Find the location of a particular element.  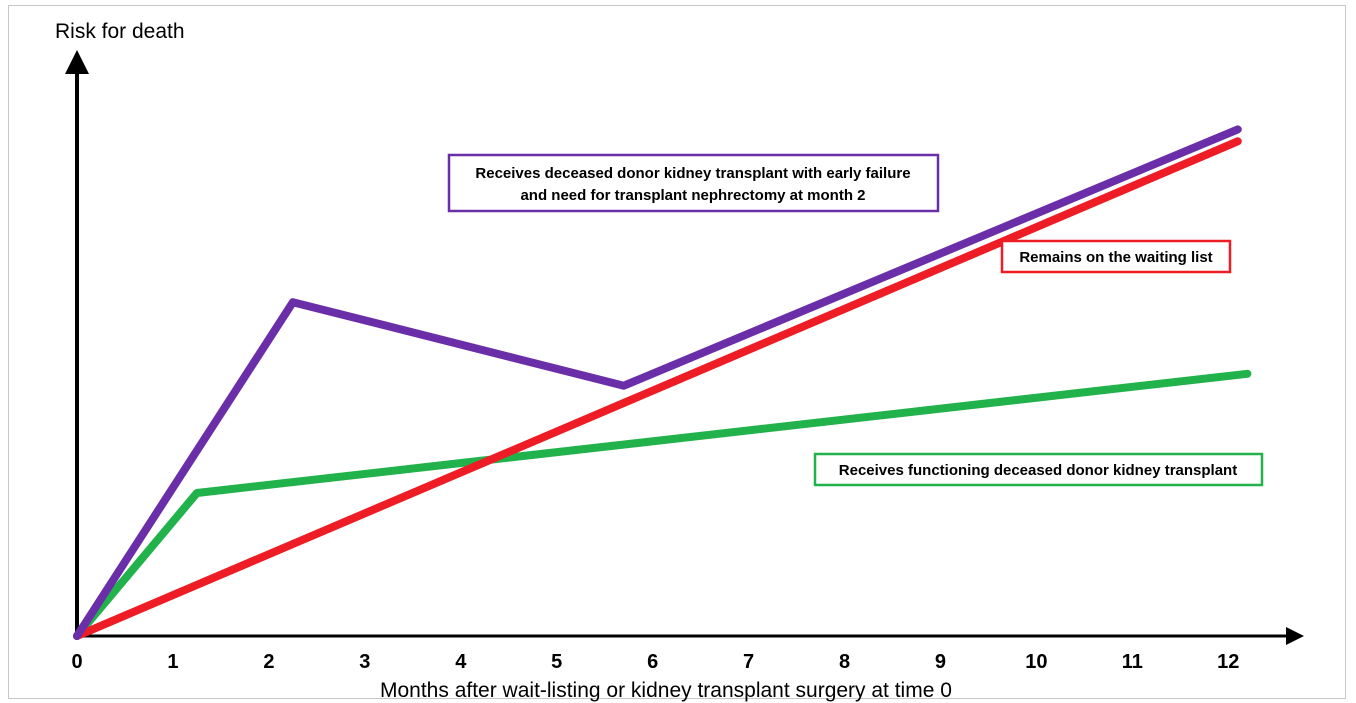

x-tick-label-11: 11 is located at coordinates (1132, 662).